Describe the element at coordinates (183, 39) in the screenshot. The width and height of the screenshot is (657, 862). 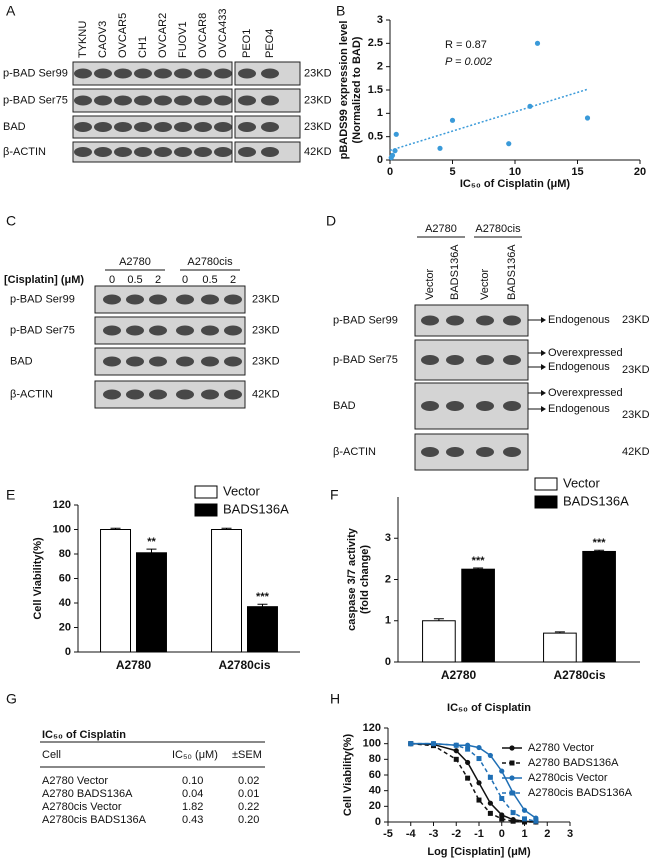
I see `lane-label: FUOV1` at that location.